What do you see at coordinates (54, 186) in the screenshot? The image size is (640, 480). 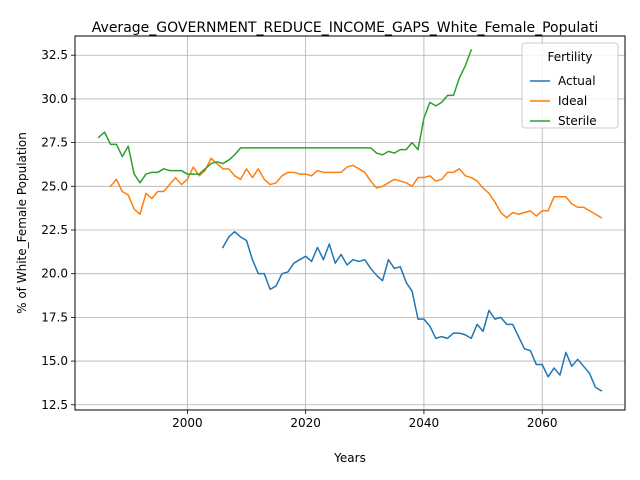 I see `y-tick-label: 25.0` at bounding box center [54, 186].